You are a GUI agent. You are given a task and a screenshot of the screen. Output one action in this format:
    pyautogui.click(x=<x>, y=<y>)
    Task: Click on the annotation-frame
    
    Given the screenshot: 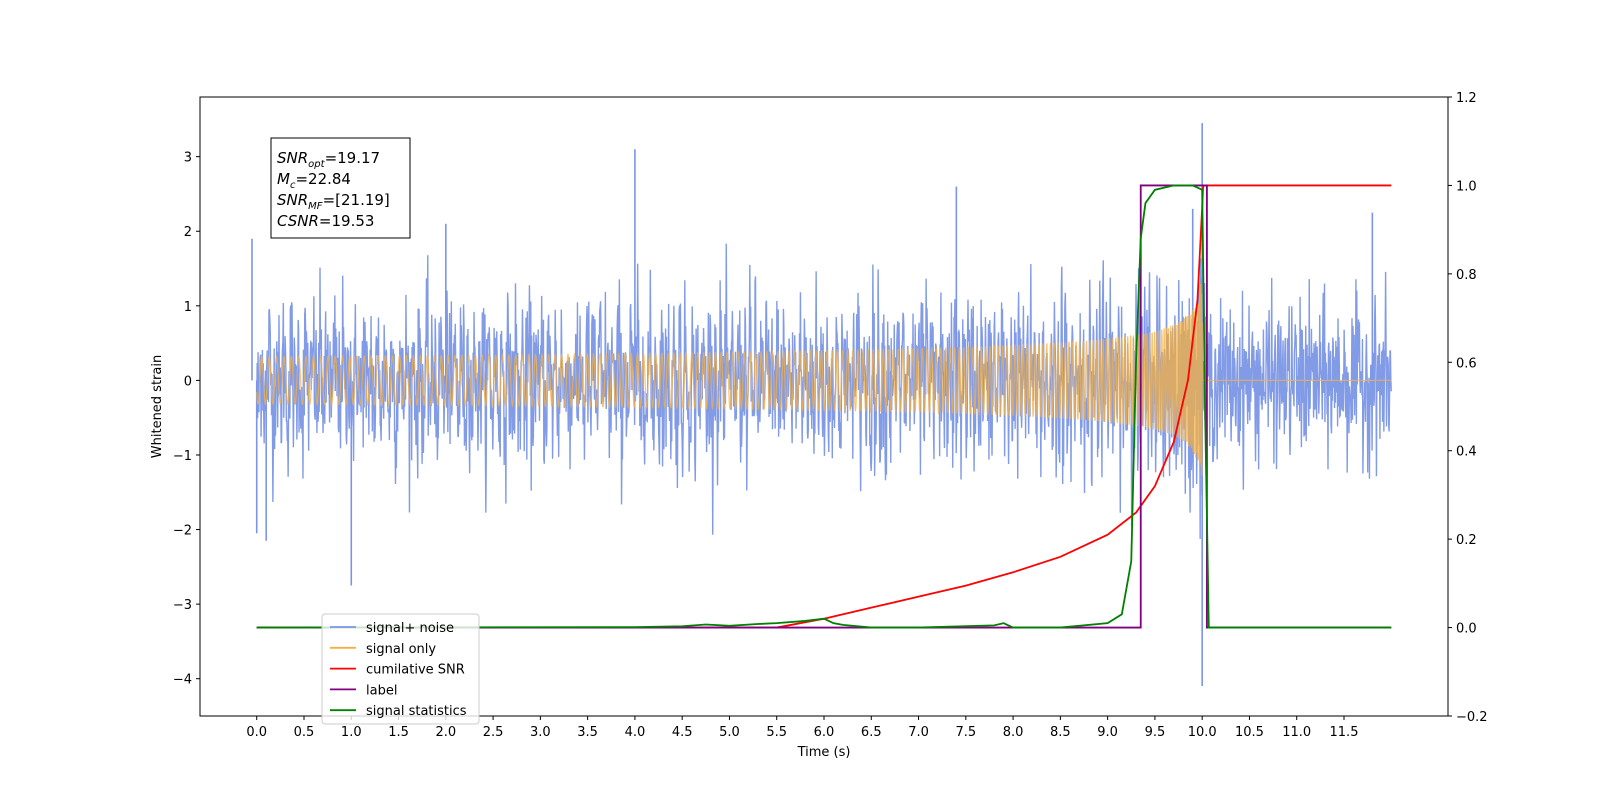 What is the action you would take?
    pyautogui.click(x=340, y=188)
    